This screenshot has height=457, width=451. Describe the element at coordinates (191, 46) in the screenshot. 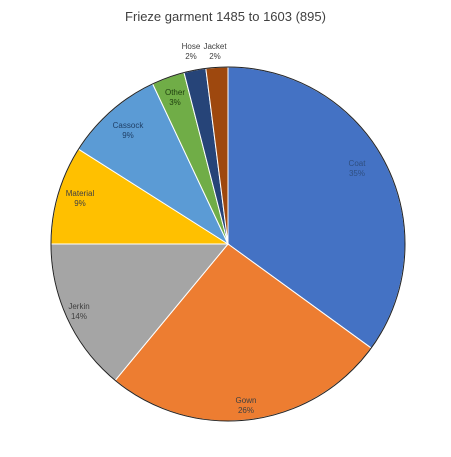

I see `slice-label-hose: Hose` at that location.